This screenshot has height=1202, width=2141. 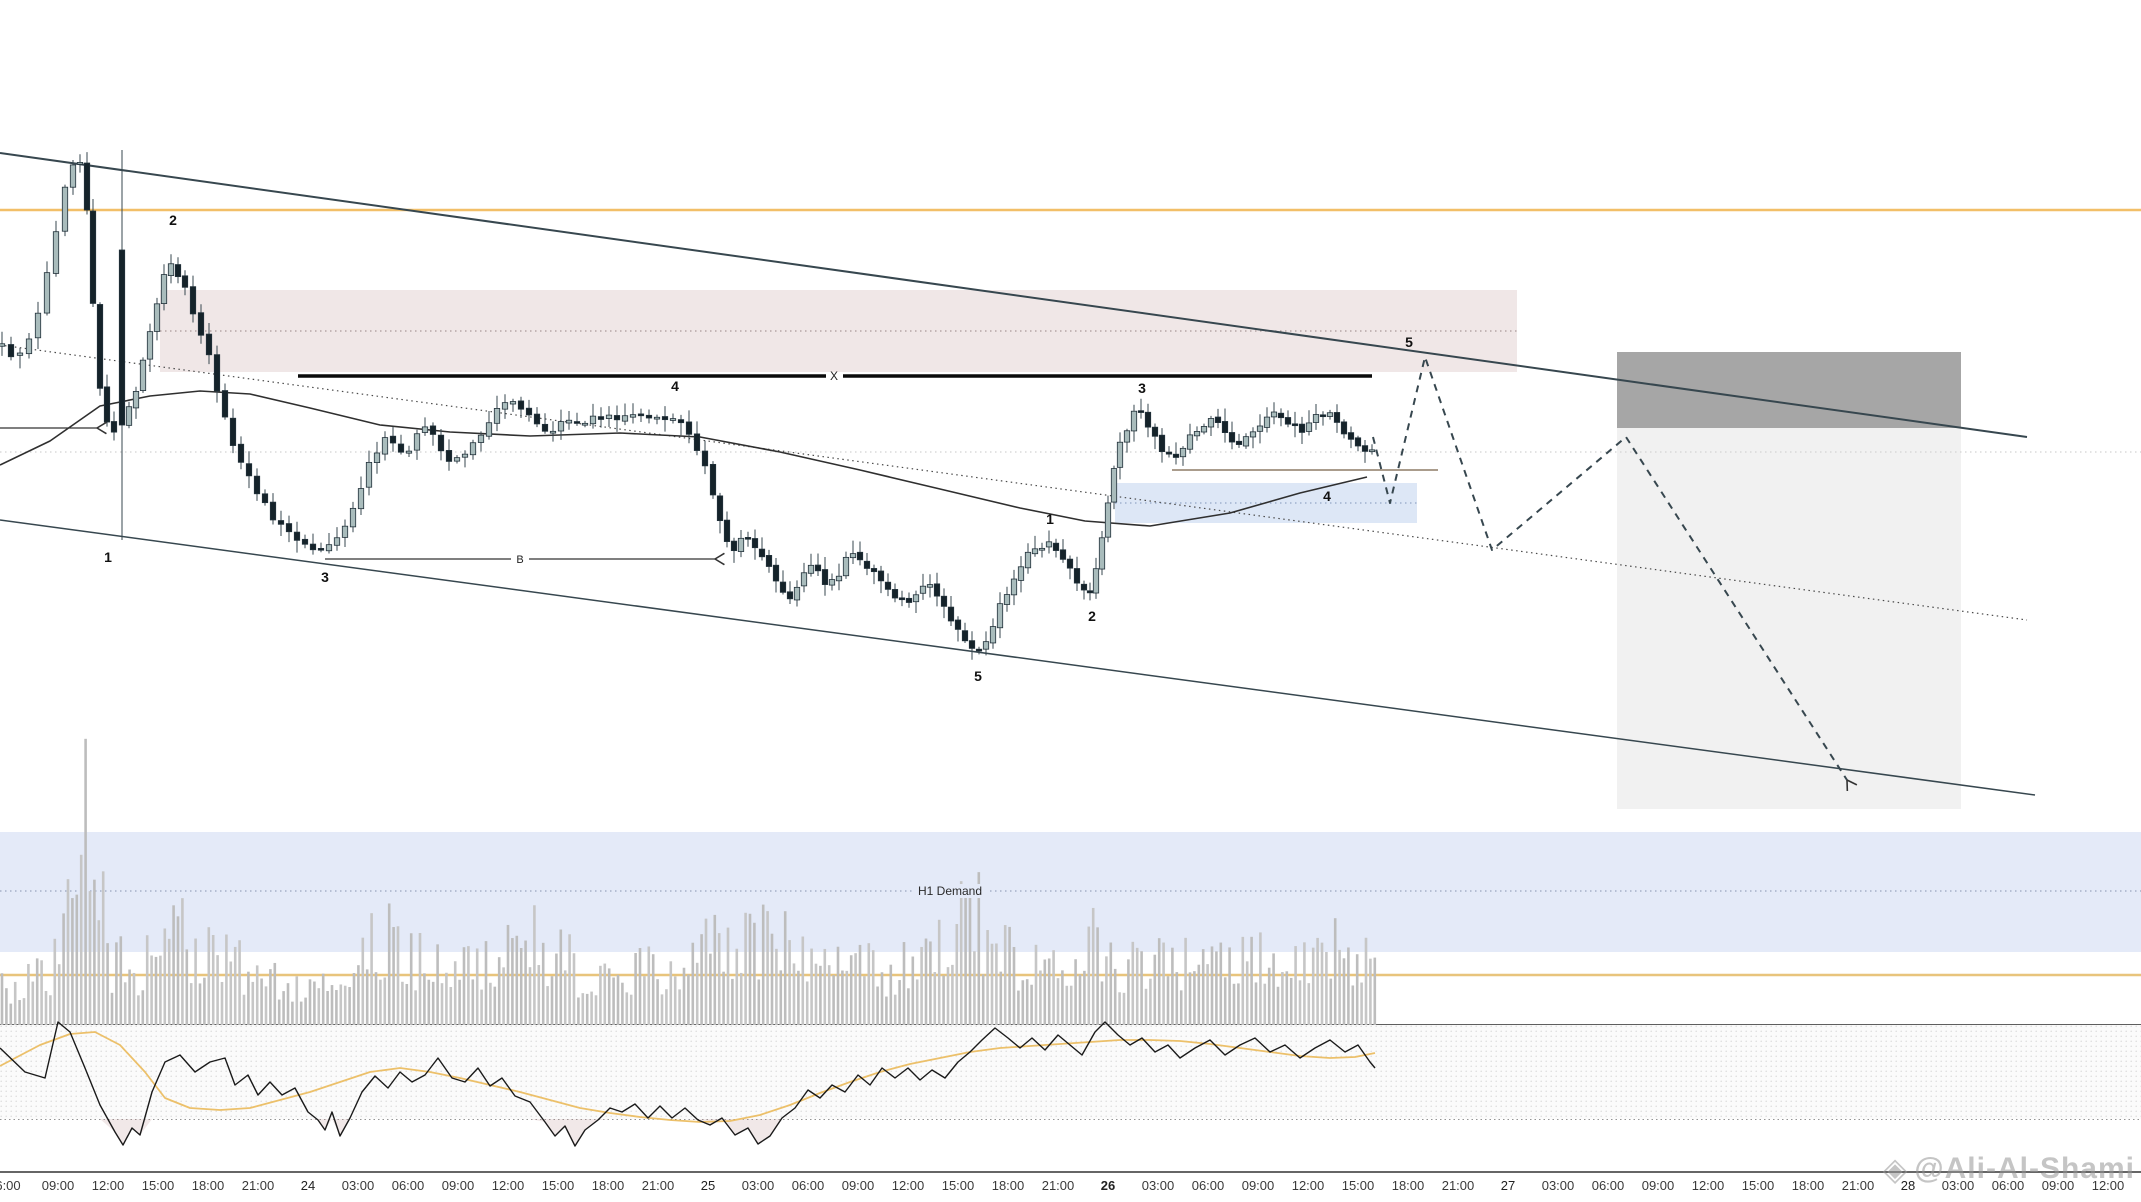 I want to click on time-label-26: 26, so click(x=1108, y=1185).